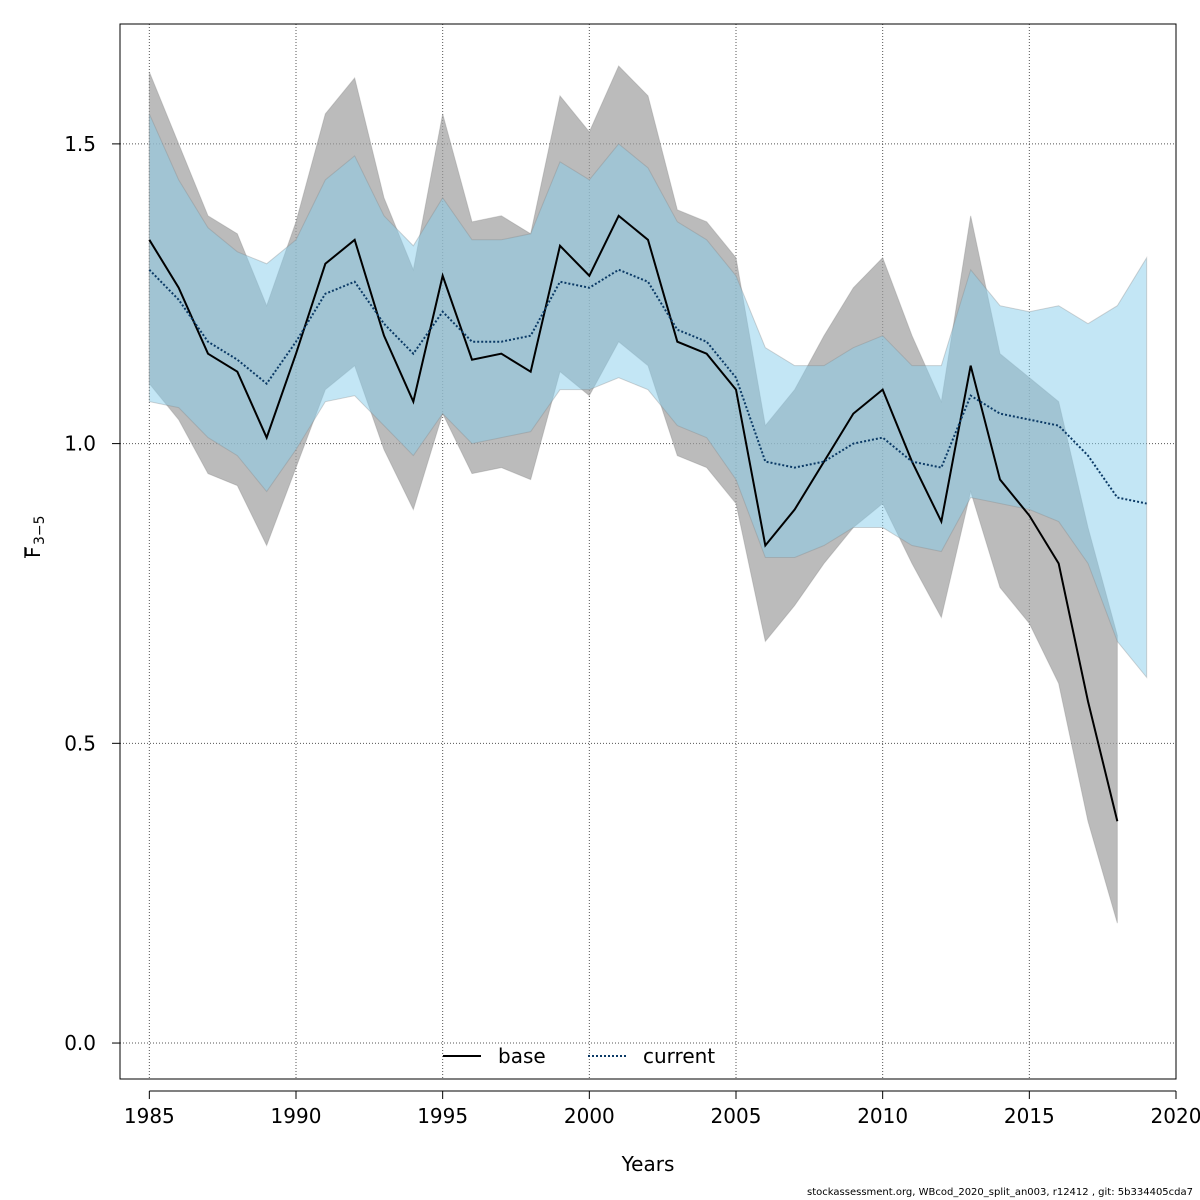 The image size is (1200, 1200). Describe the element at coordinates (80, 144) in the screenshot. I see `y-tick-label: 1.5` at that location.